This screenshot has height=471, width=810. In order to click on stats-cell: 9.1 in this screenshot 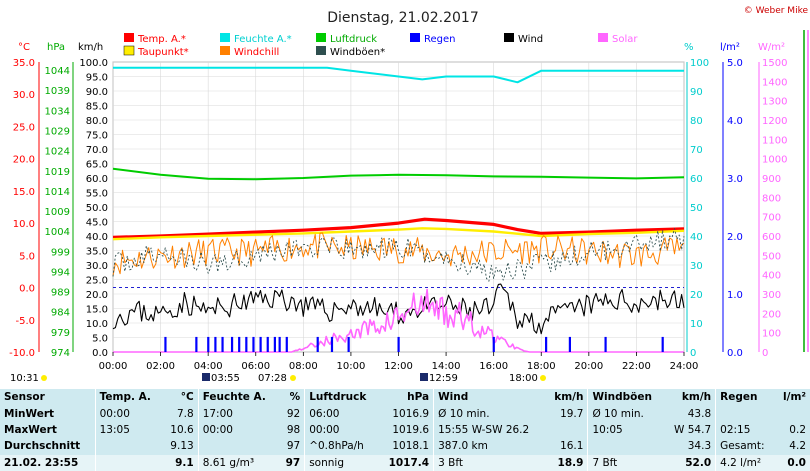, I will do `click(180, 462)`.